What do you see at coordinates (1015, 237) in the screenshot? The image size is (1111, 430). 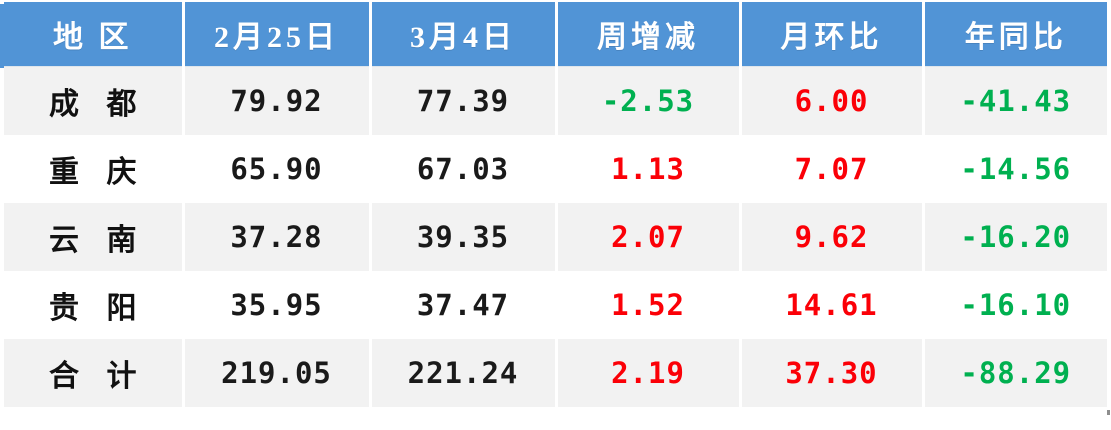 I see `cell-year-change: -16.20` at bounding box center [1015, 237].